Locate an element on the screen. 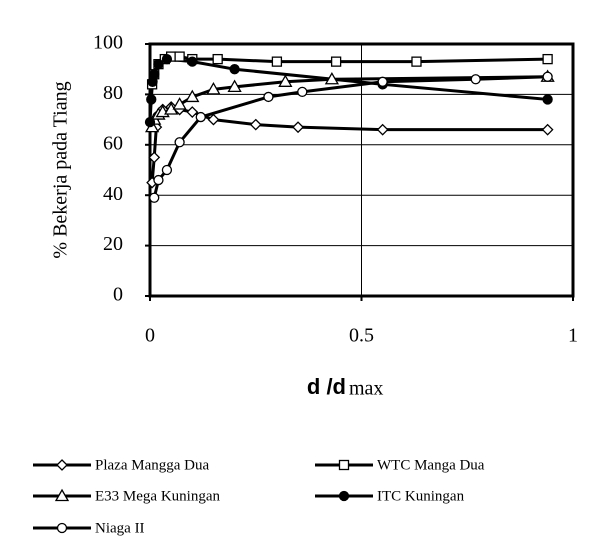 The height and width of the screenshot is (555, 604). series-line is located at coordinates (350, 137).